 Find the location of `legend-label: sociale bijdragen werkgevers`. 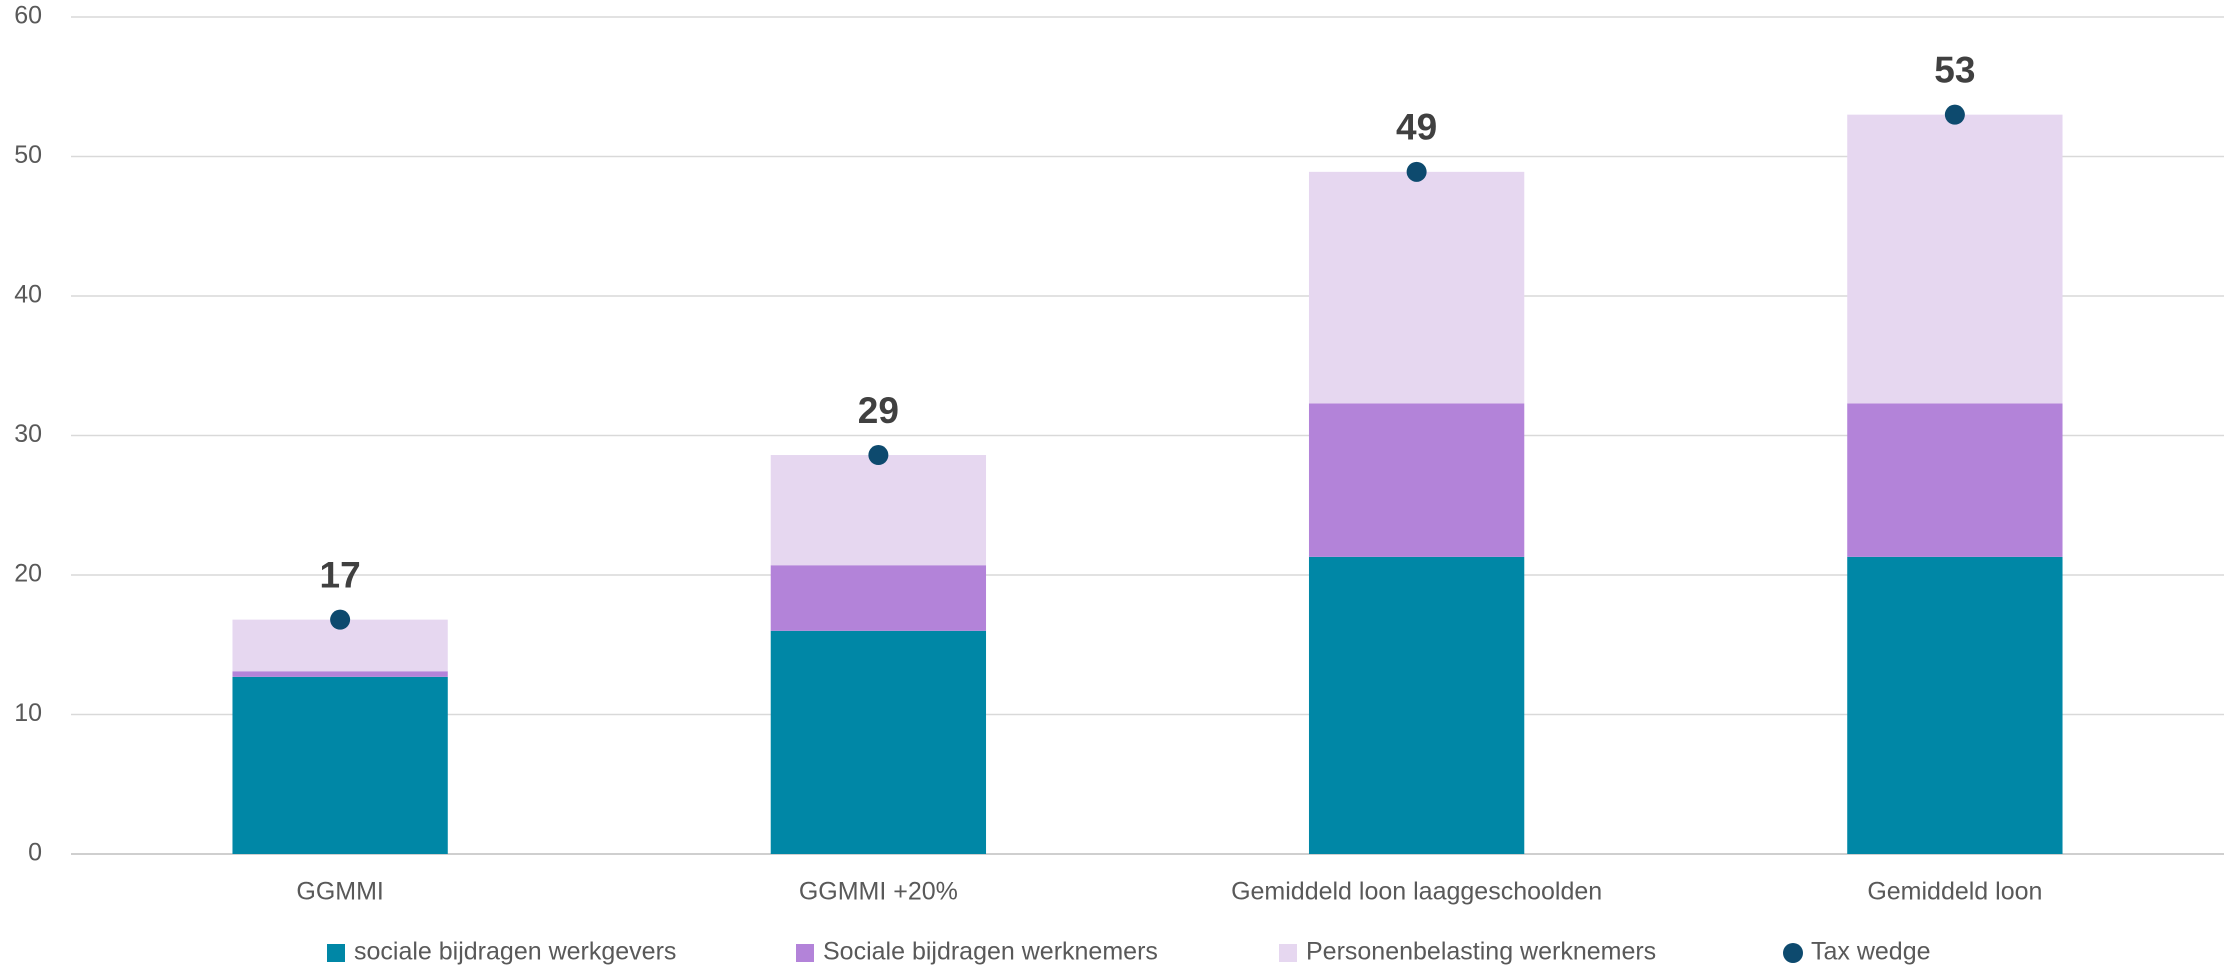

legend-label: sociale bijdragen werkgevers is located at coordinates (515, 952).